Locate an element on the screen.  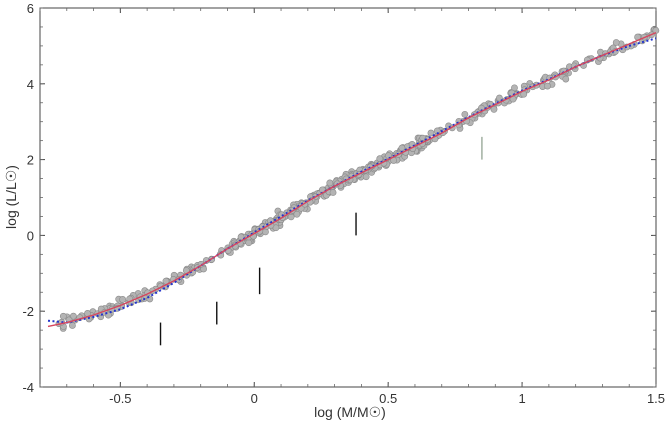
y-tick-label: 2 is located at coordinates (30, 160).